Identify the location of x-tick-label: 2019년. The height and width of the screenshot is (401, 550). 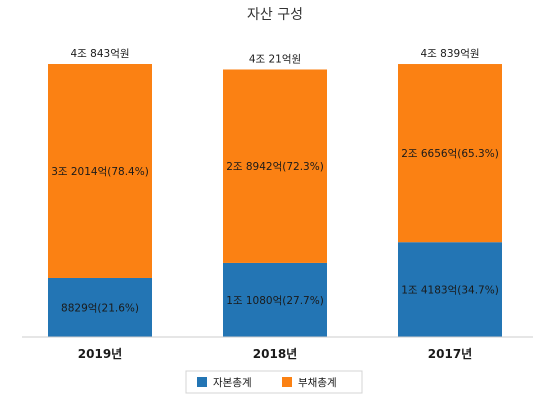
(100, 354).